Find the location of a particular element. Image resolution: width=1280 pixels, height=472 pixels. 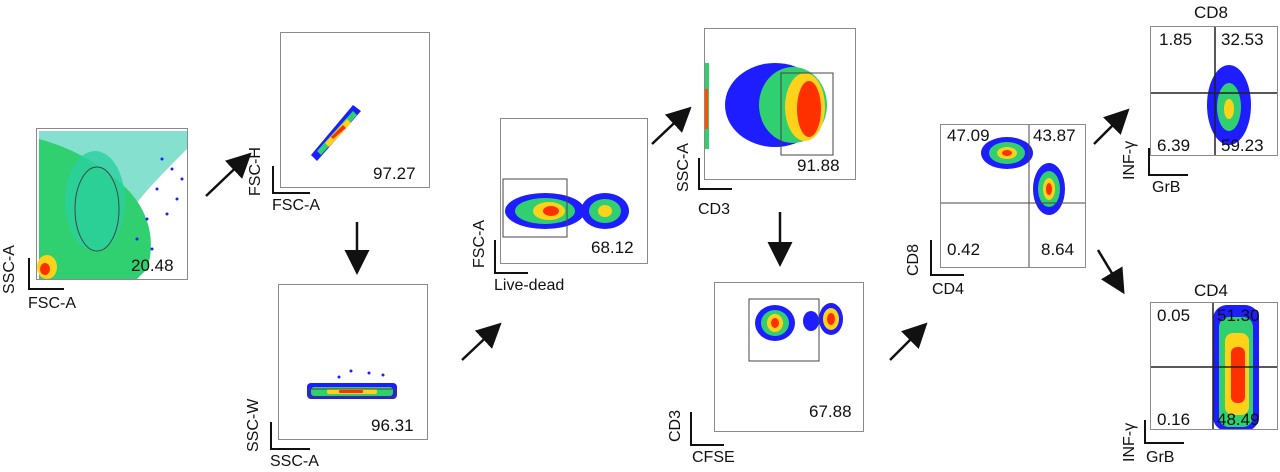

x-axis-label: CD4 is located at coordinates (948, 289).